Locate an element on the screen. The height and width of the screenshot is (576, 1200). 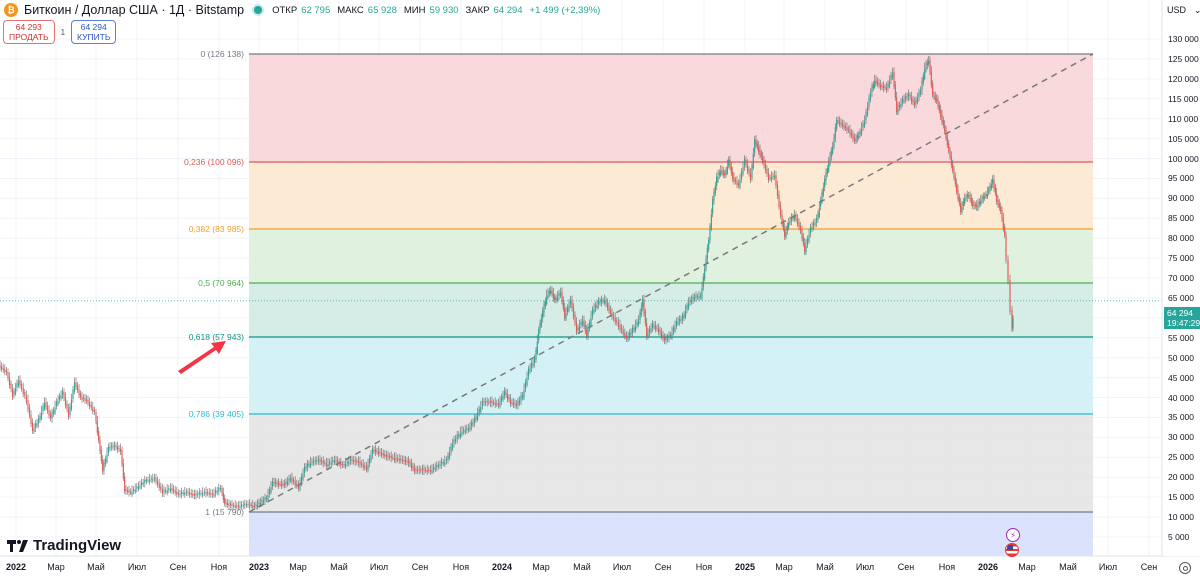
price-tick-label: 70 000 is located at coordinates (1181, 278).